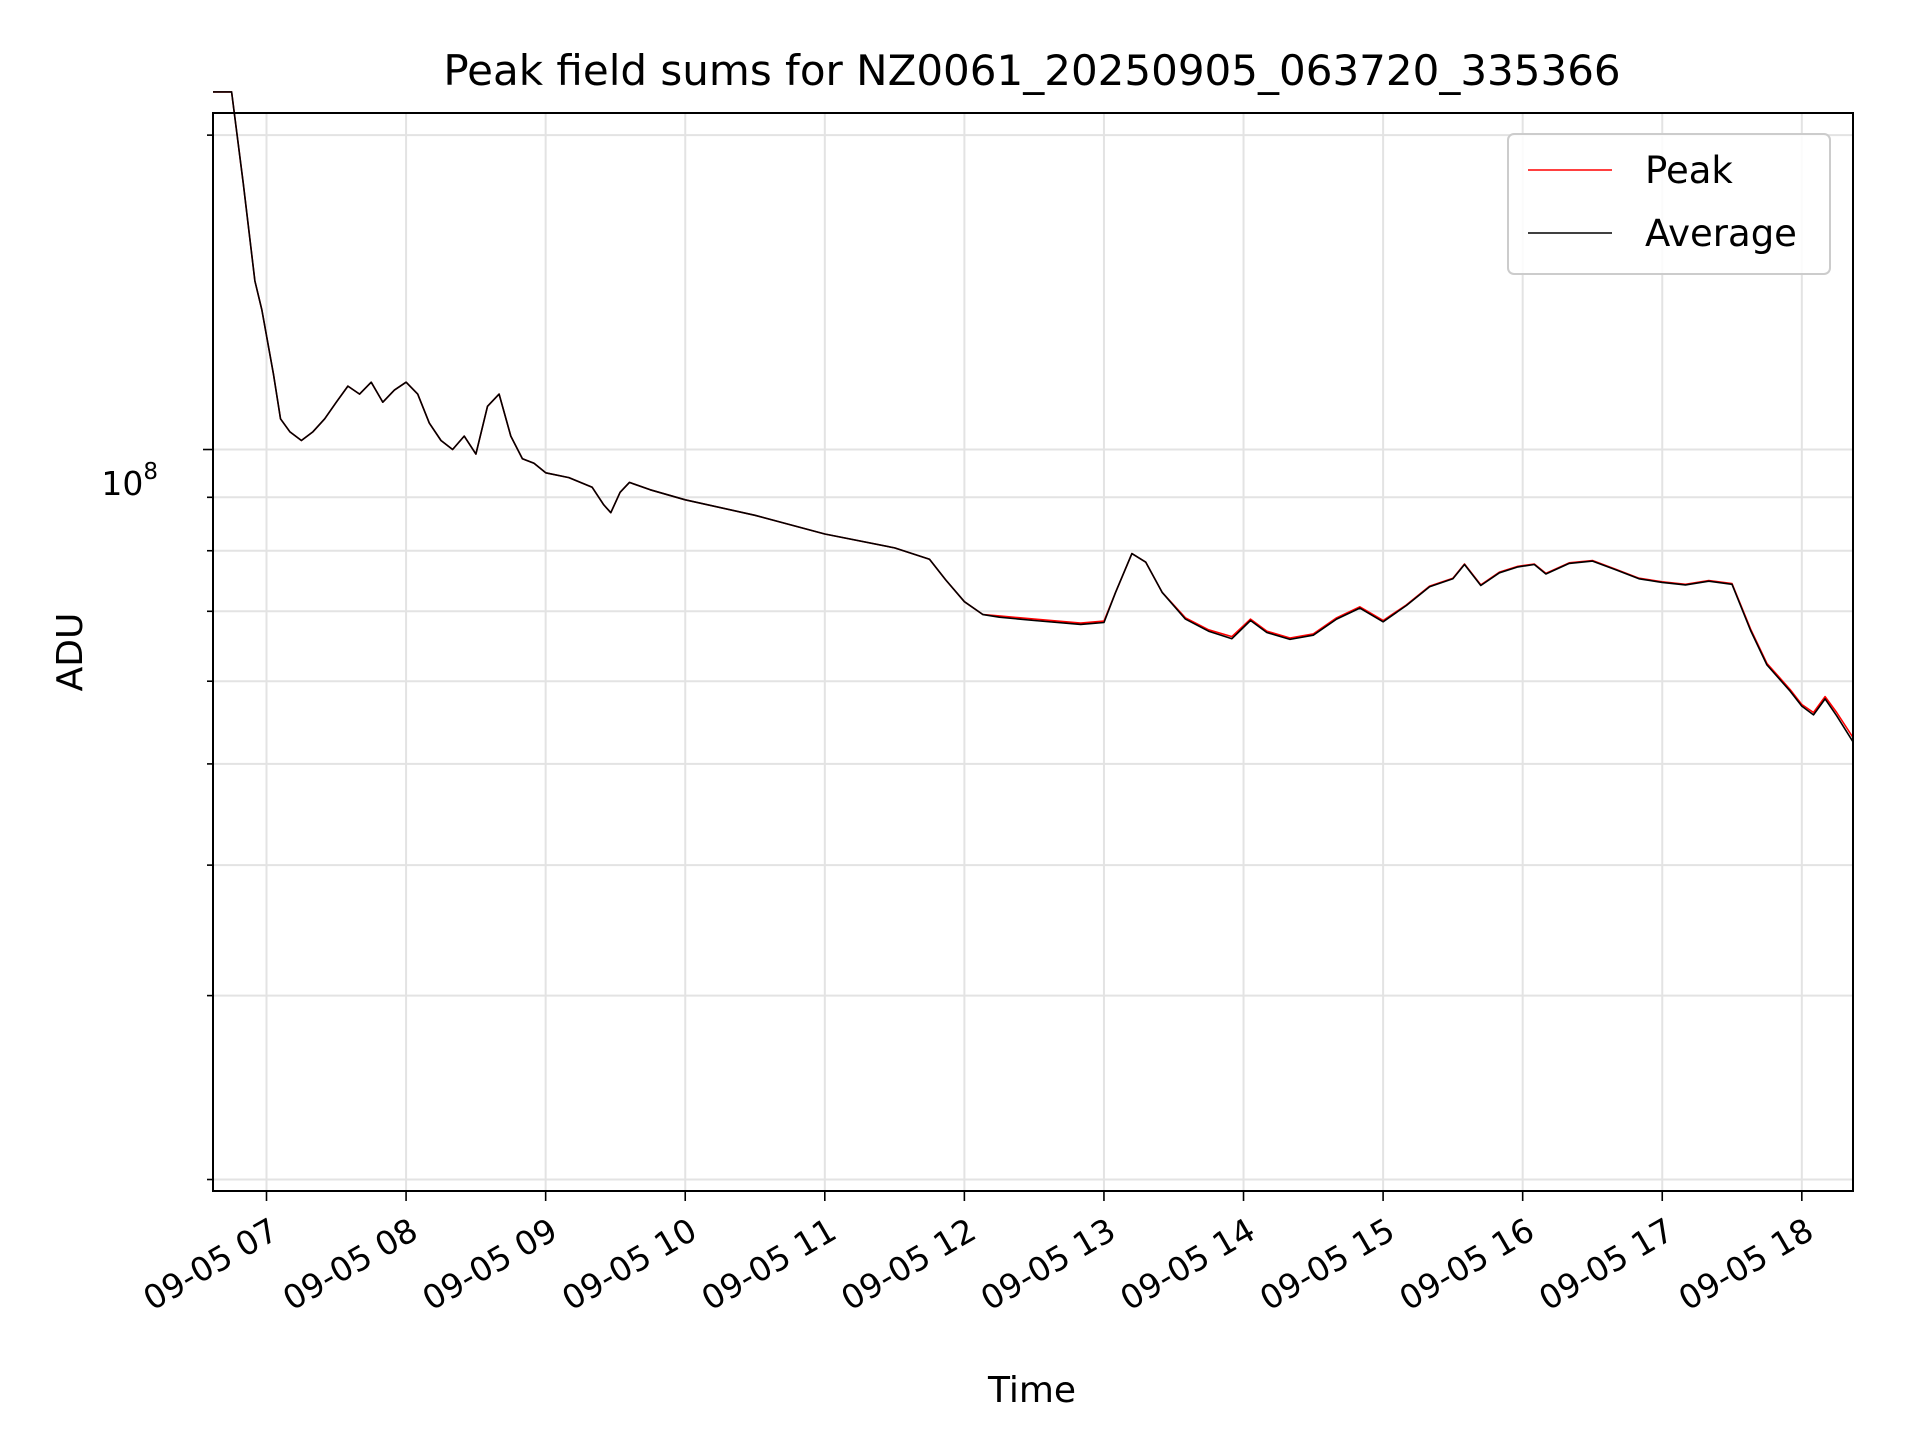 This screenshot has height=1440, width=1920. Describe the element at coordinates (122, 483) in the screenshot. I see `y-tick-label-base: 10` at that location.